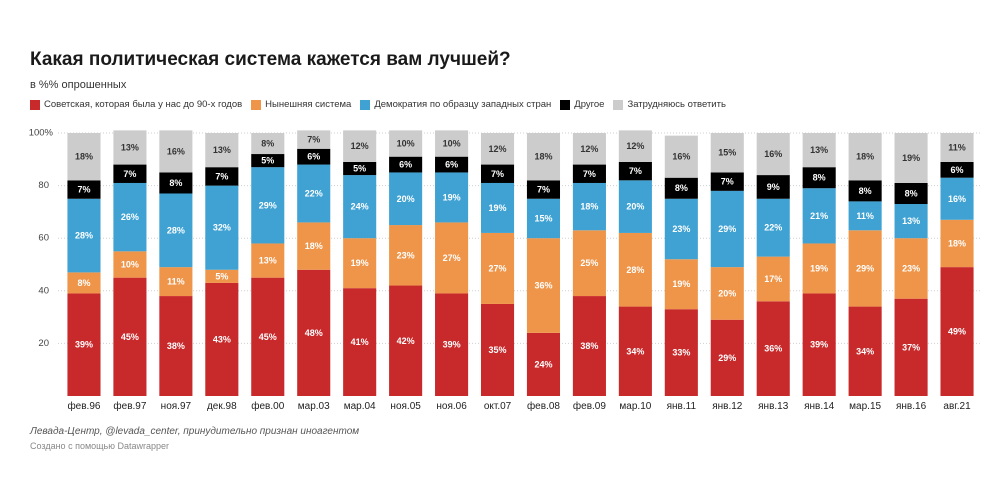 The image size is (1000, 484). I want to click on value-label: 34%, so click(865, 351).